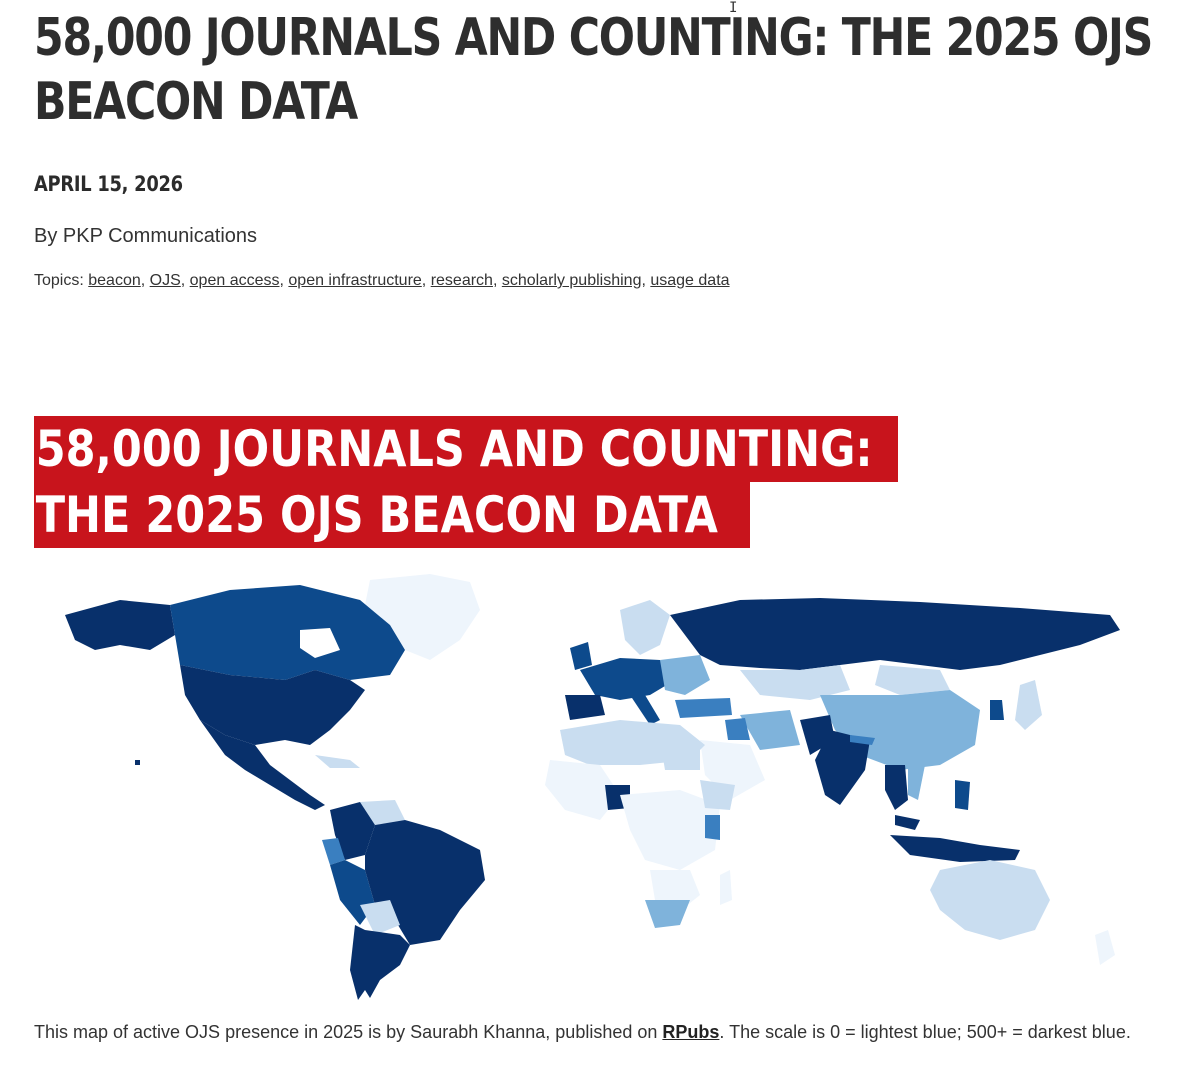 Image resolution: width=1200 pixels, height=1070 pixels. Describe the element at coordinates (795, 682) in the screenshot. I see `map-region-kazakhstan` at that location.